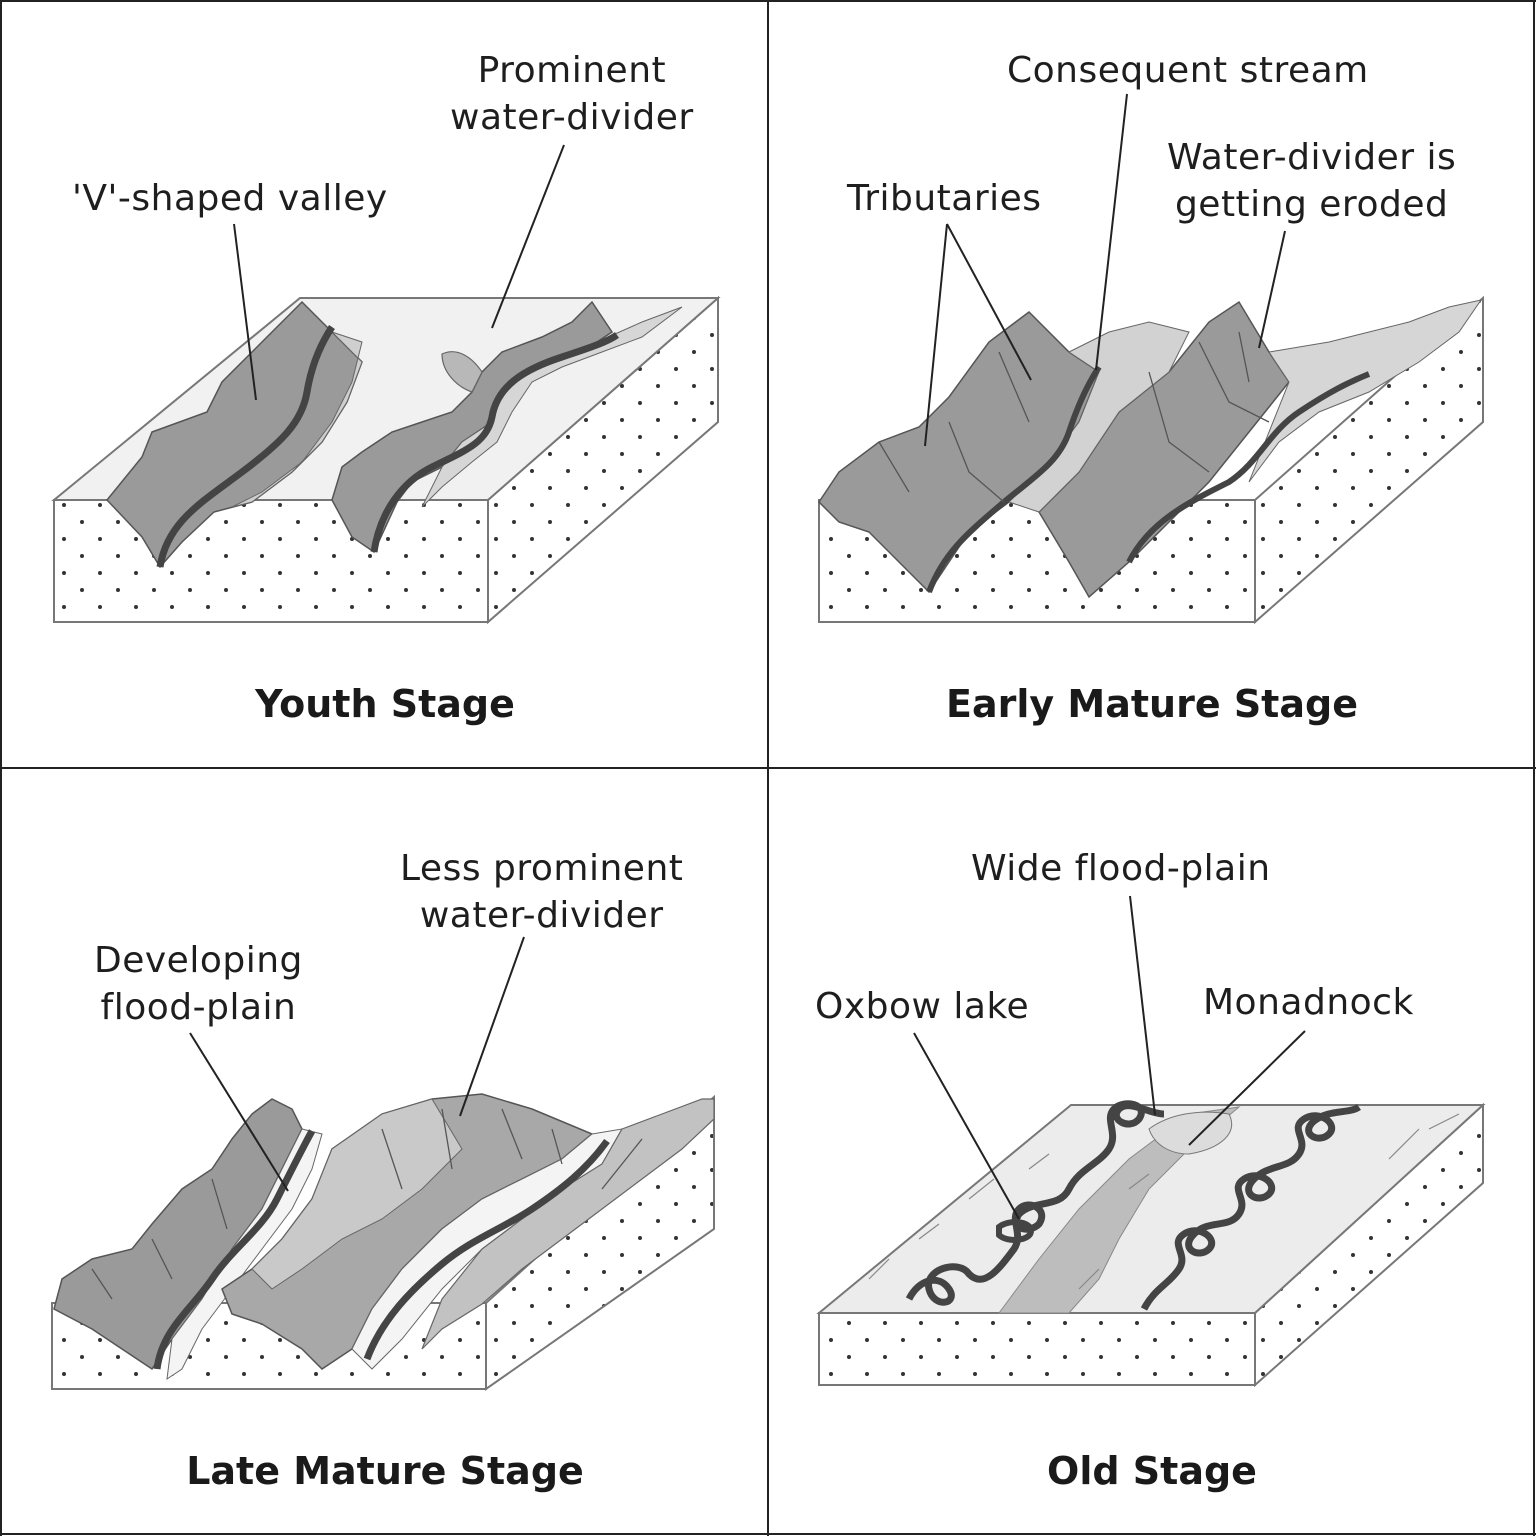  I want to click on oxbow-lake-label: Oxbow lake, so click(922, 1006).